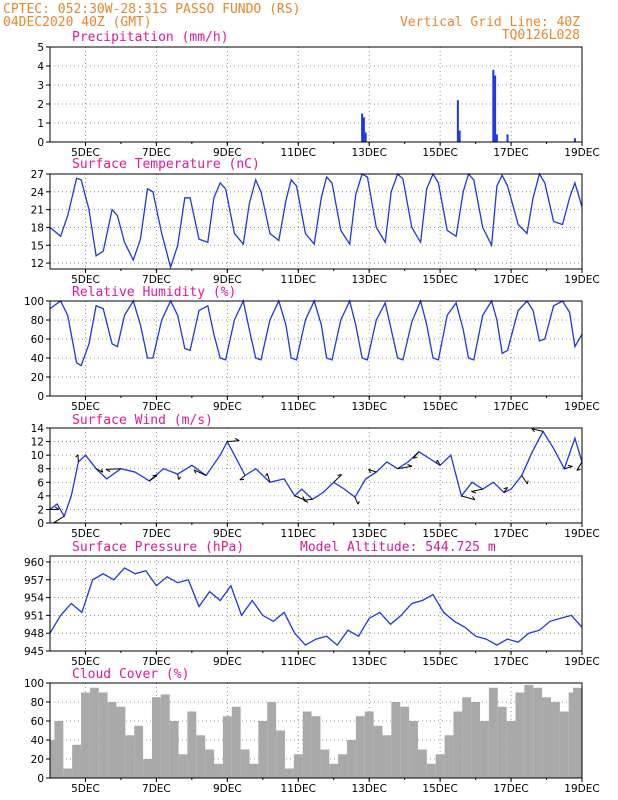  Describe the element at coordinates (37, 211) in the screenshot. I see `y-tick-label: 21` at that location.